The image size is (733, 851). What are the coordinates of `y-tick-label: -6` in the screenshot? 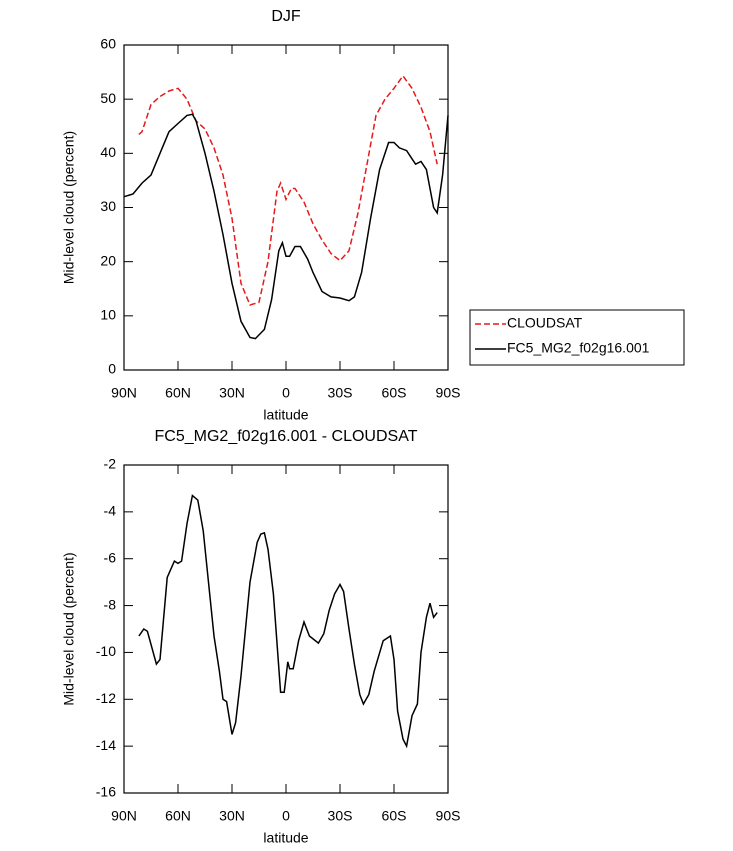 It's located at (110, 557).